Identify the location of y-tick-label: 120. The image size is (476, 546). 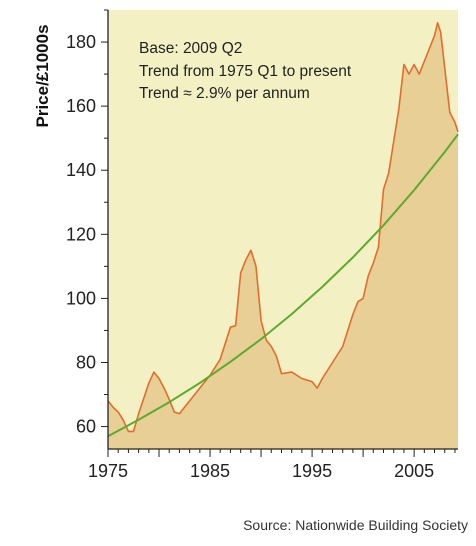
(81, 234).